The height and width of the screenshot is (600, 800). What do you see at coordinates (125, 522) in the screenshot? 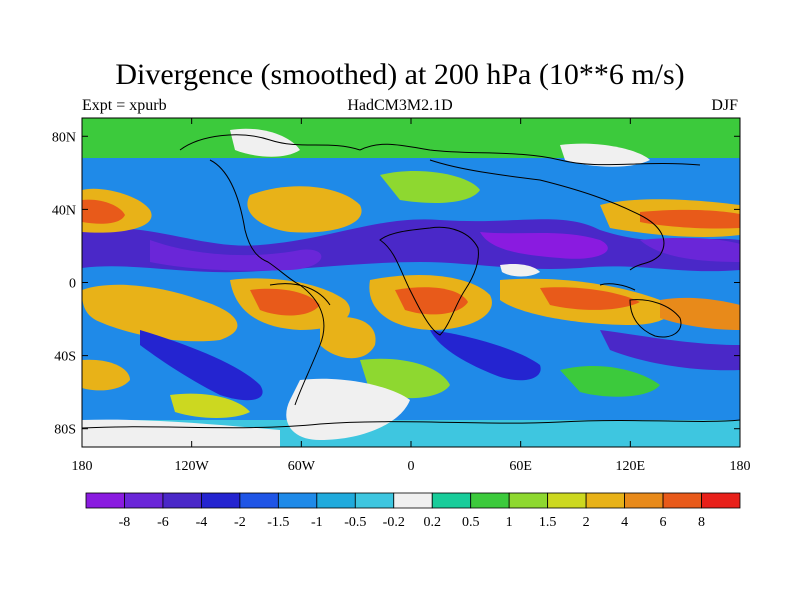
I see `colorbar-label: -8` at bounding box center [125, 522].